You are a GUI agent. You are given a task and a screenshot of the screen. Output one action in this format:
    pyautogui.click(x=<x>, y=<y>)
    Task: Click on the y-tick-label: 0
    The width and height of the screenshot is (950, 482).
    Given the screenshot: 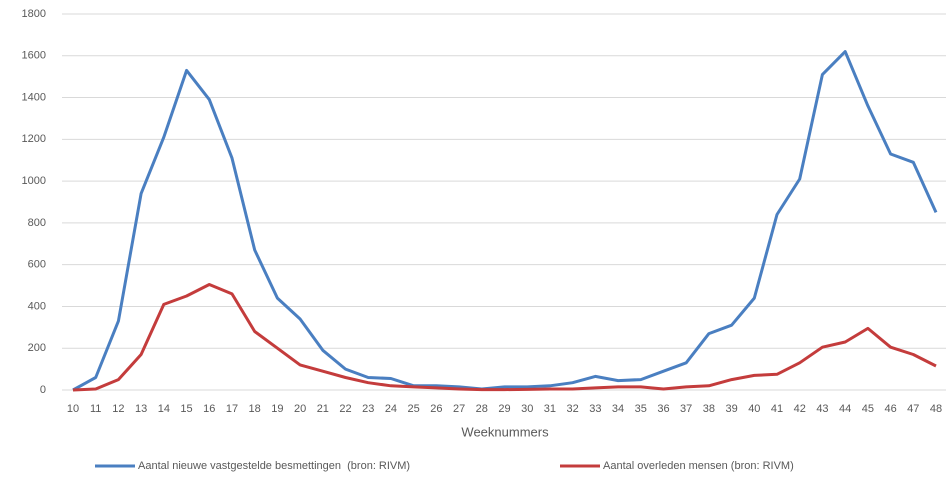 What is the action you would take?
    pyautogui.click(x=43, y=390)
    